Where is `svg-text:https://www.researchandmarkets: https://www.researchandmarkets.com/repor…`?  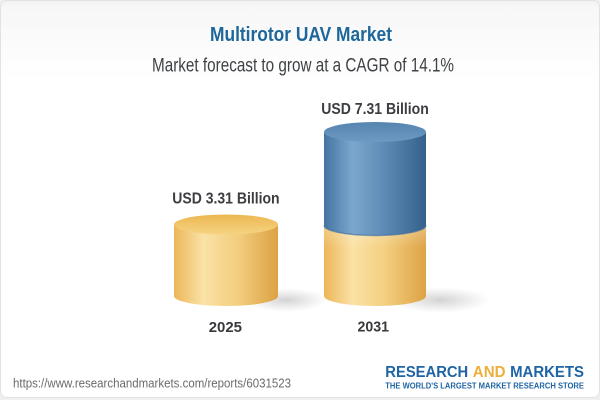 svg-text:https://www.researchandmarkets: https://www.researchandmarkets.com/repor… is located at coordinates (152, 383).